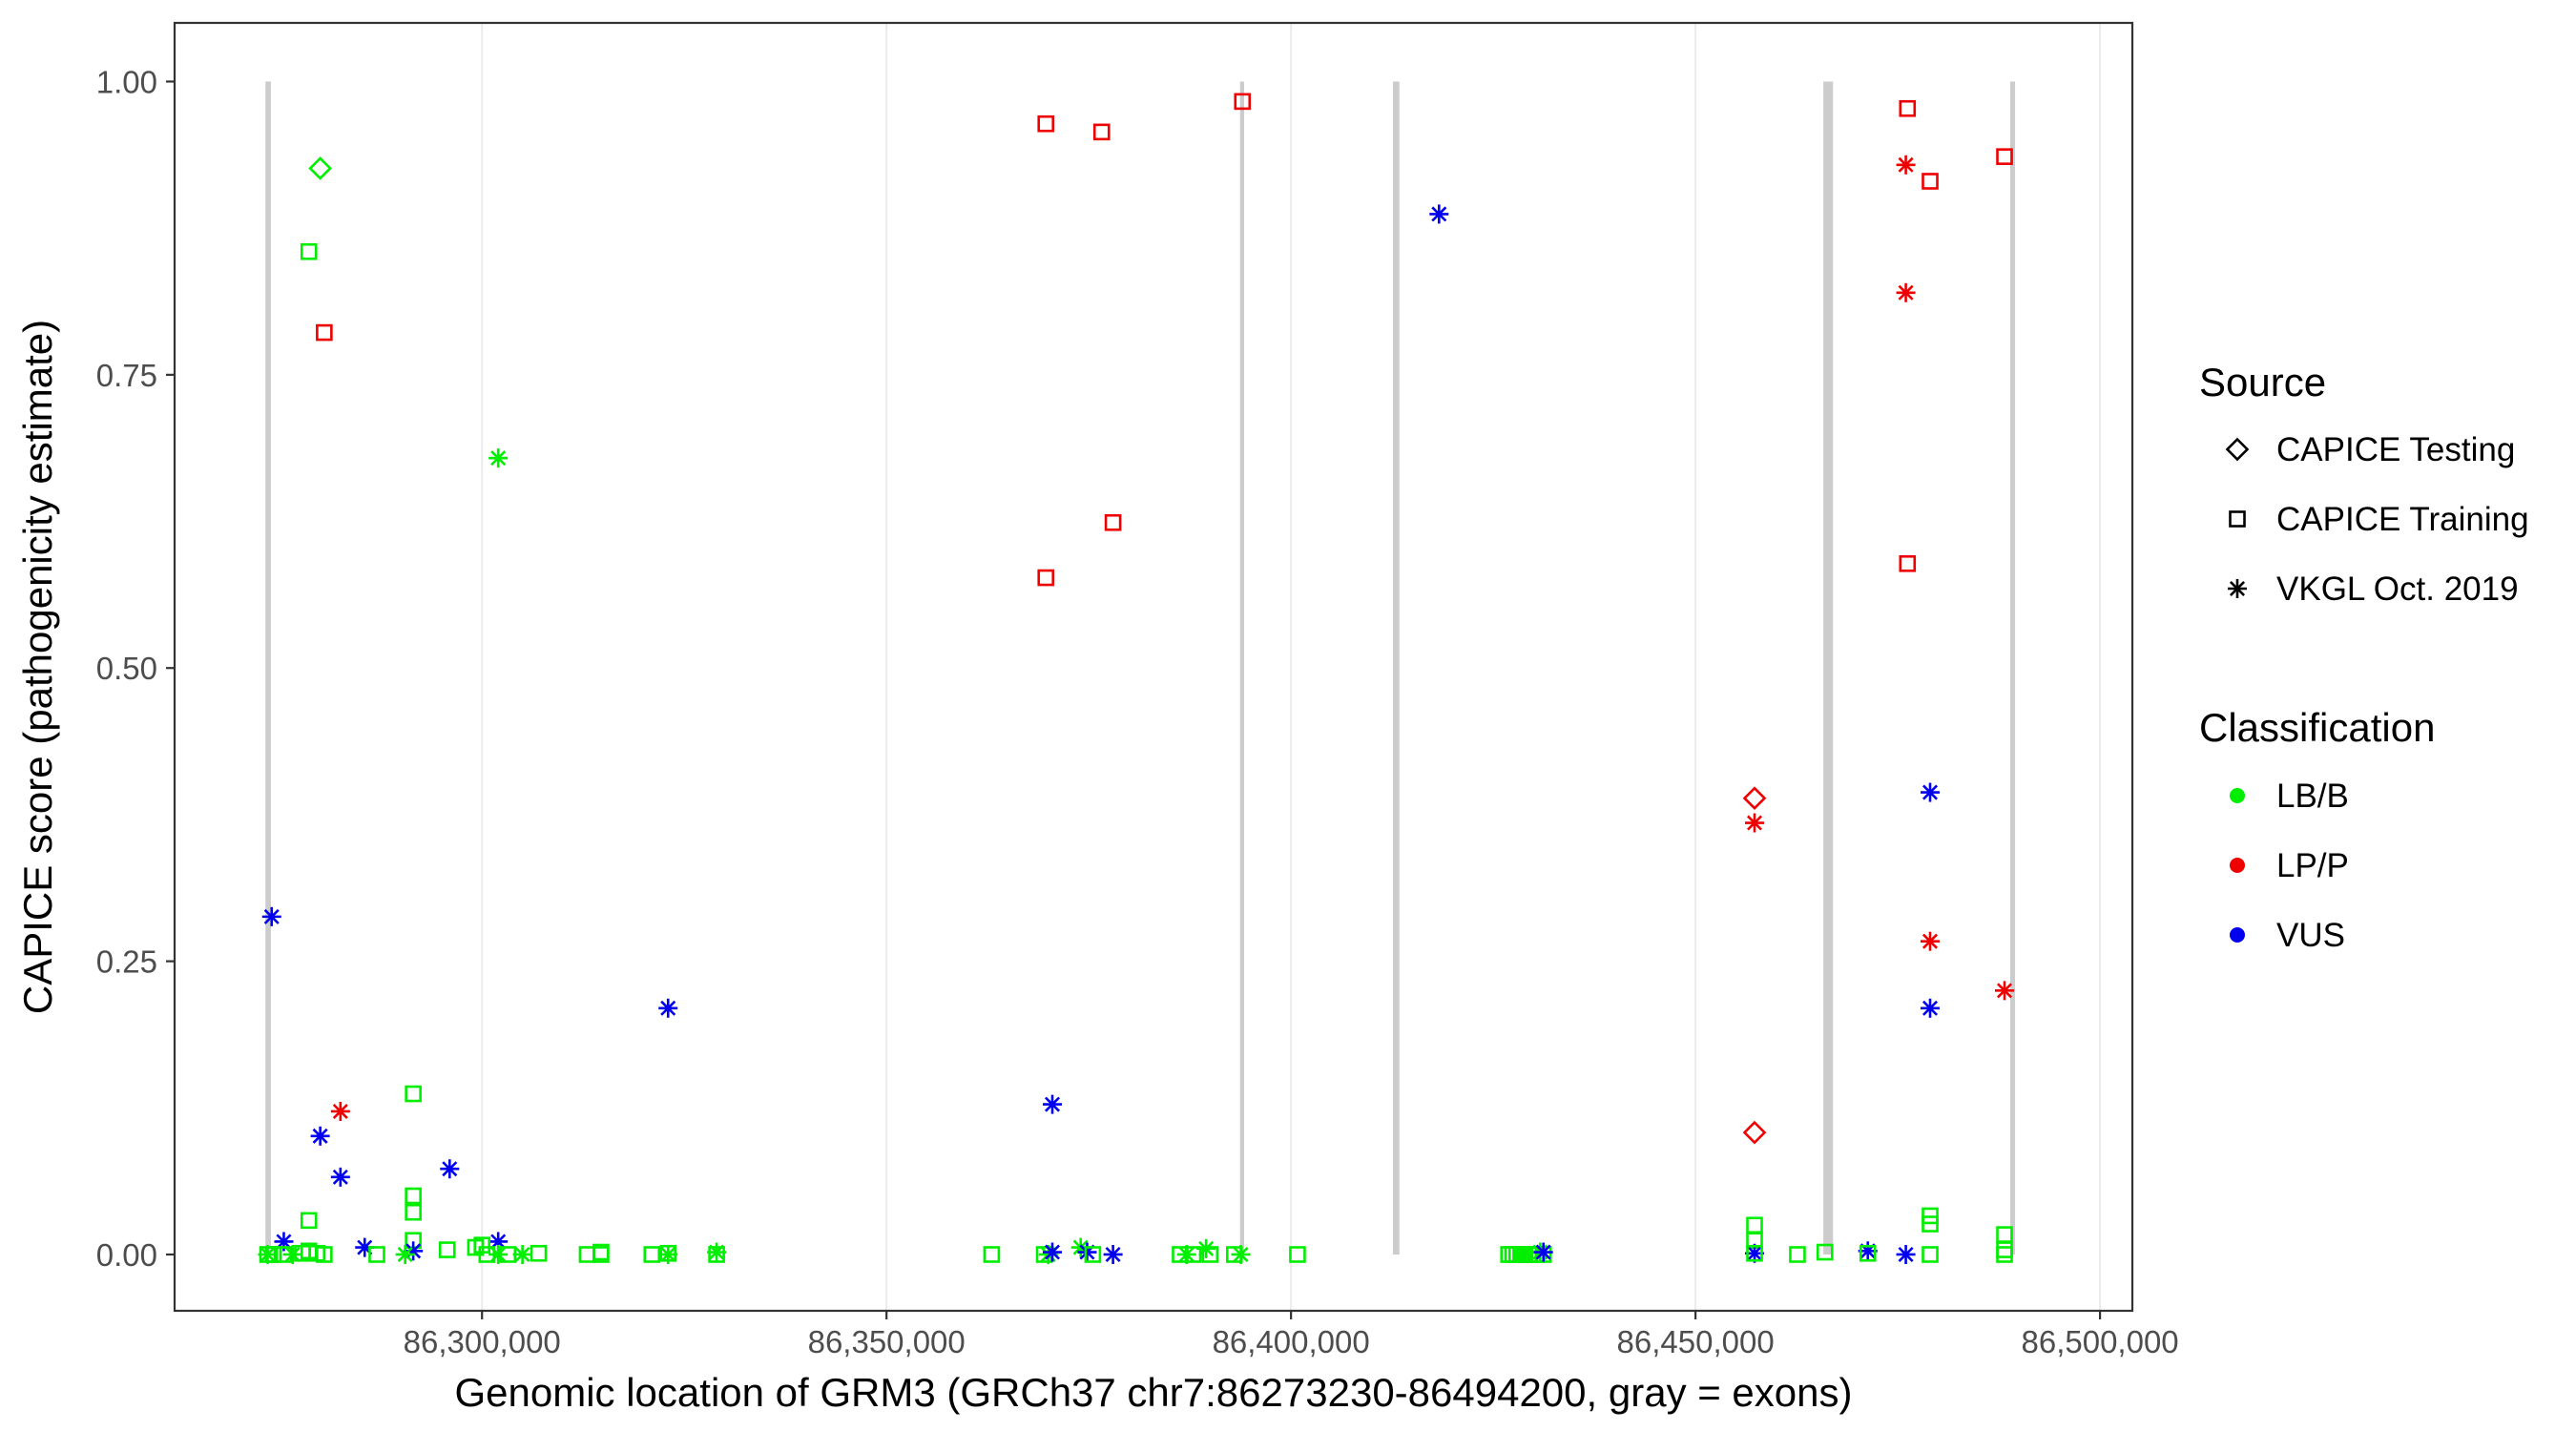 The image size is (2576, 1431). What do you see at coordinates (126, 668) in the screenshot?
I see `y-tick-label: 0.50` at bounding box center [126, 668].